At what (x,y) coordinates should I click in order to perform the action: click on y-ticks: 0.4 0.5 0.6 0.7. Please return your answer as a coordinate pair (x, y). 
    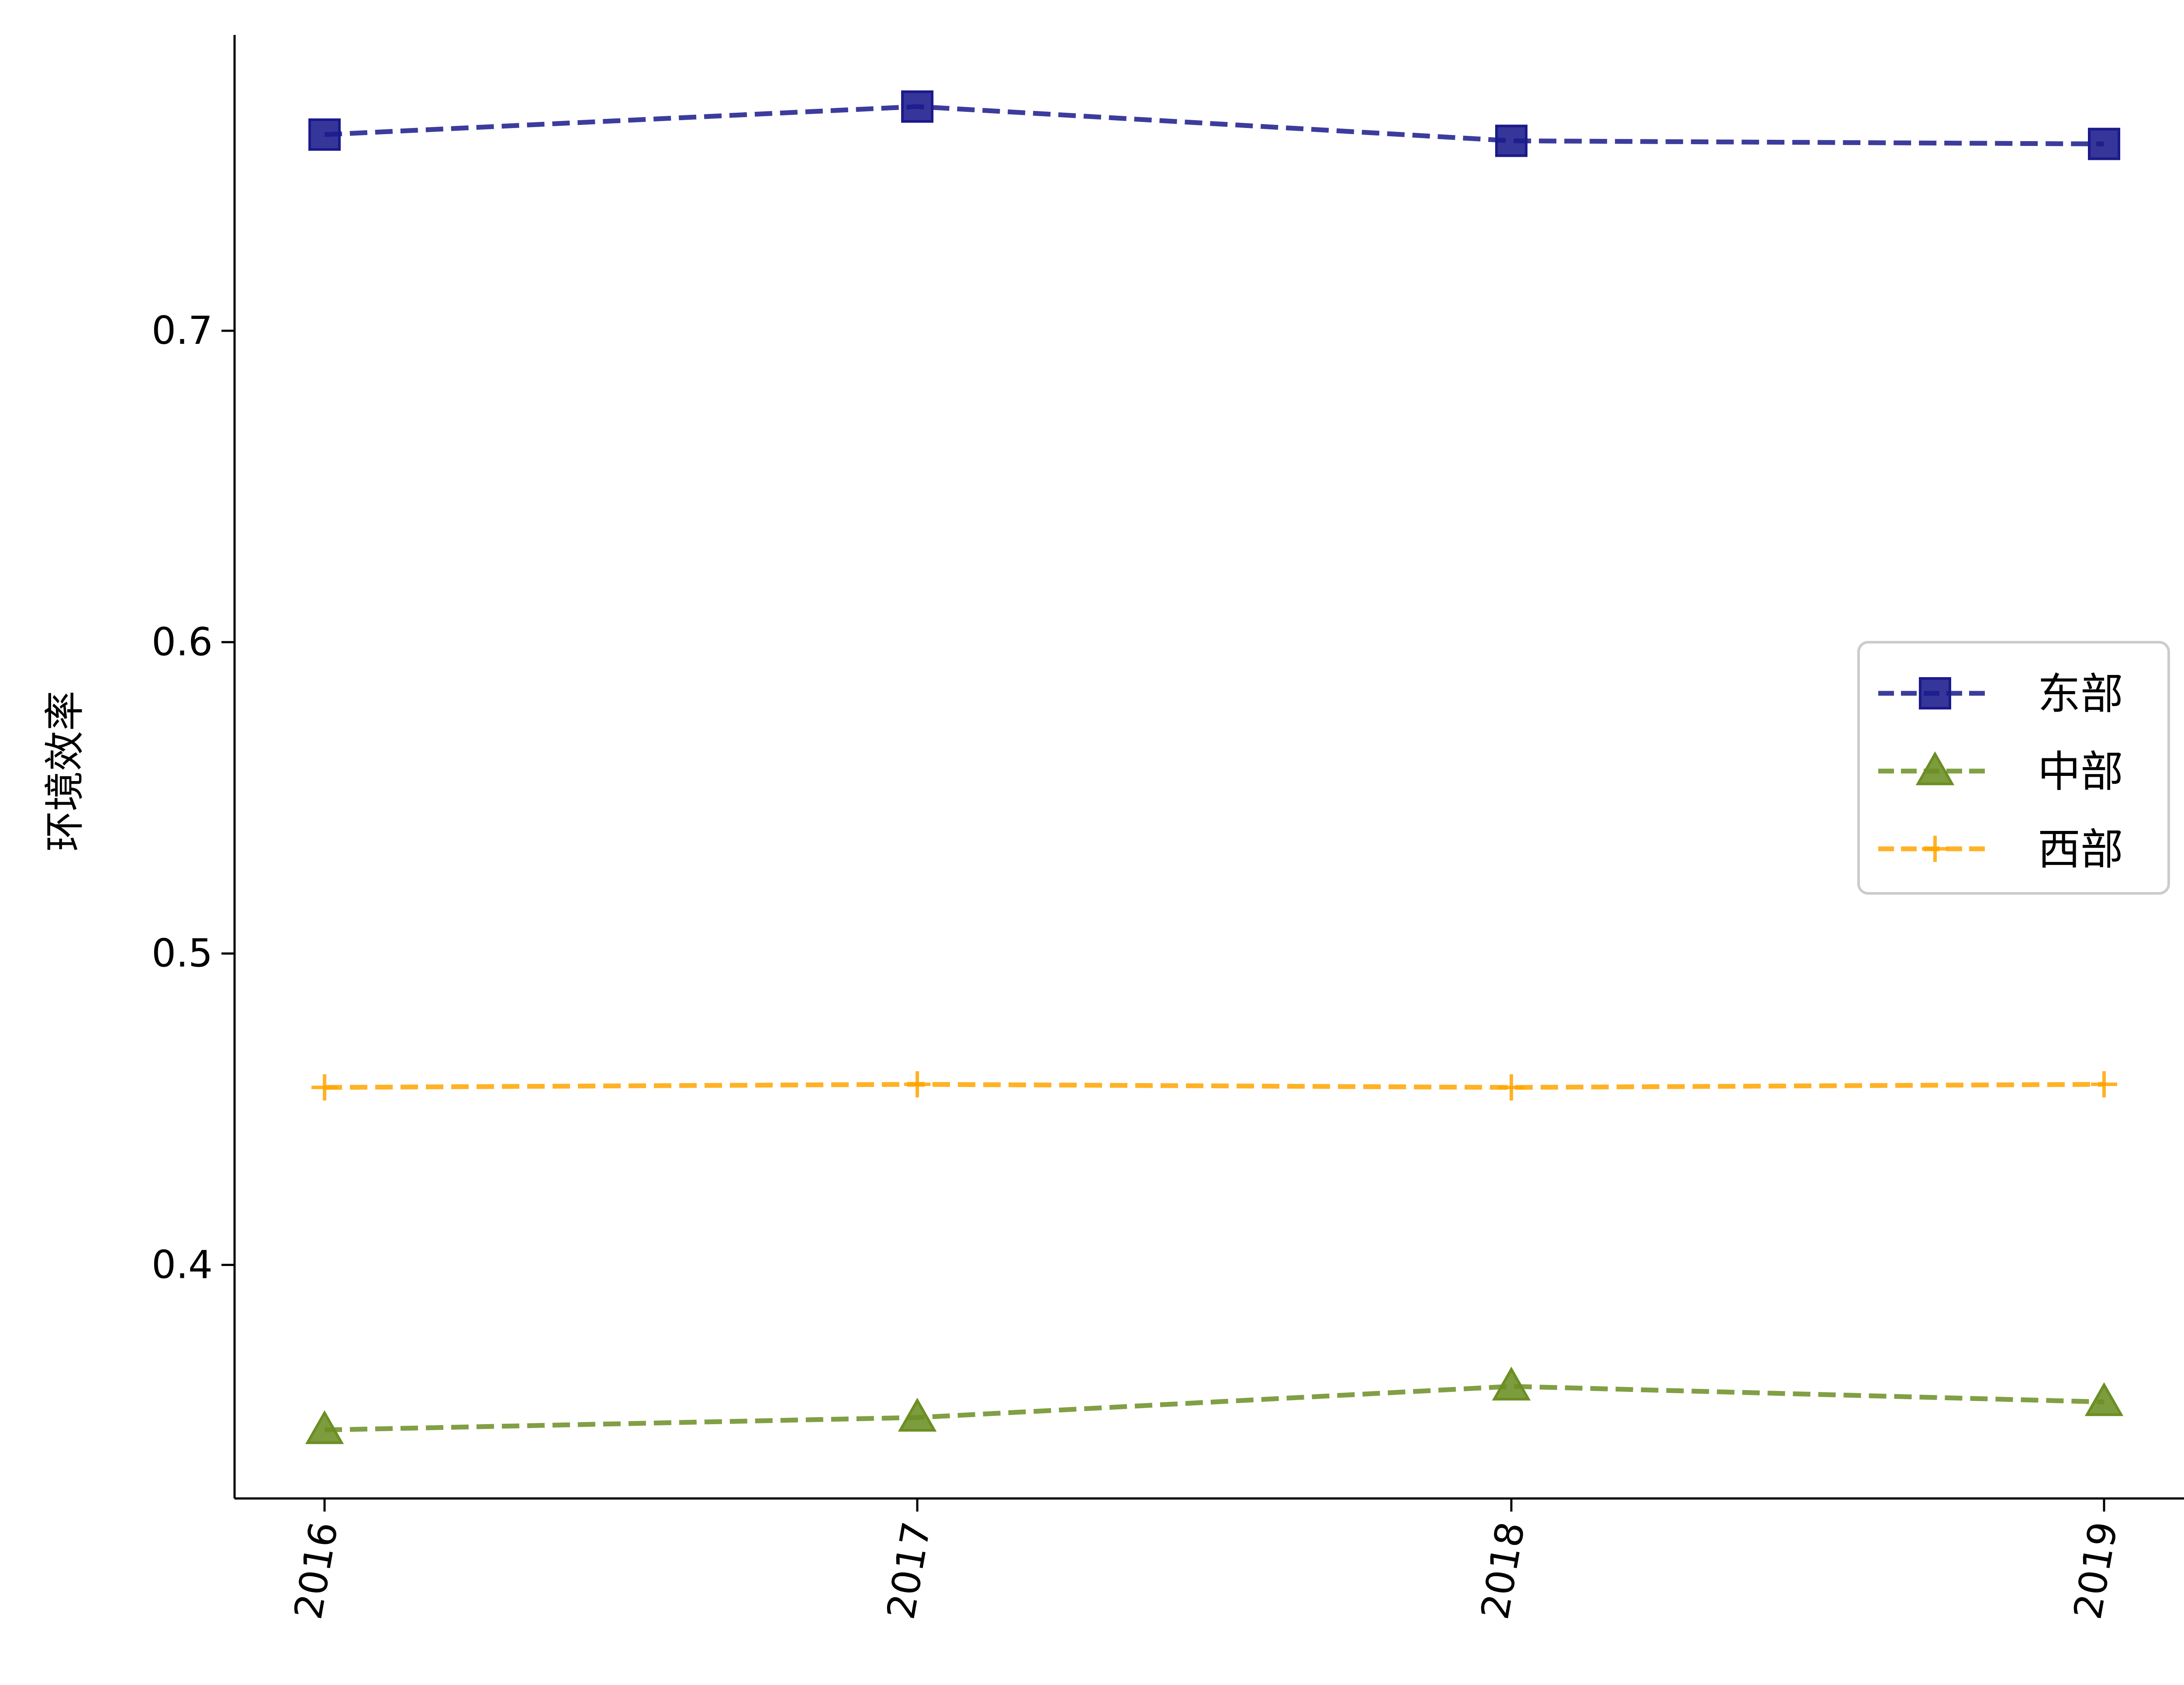
    Looking at the image, I should click on (193, 797).